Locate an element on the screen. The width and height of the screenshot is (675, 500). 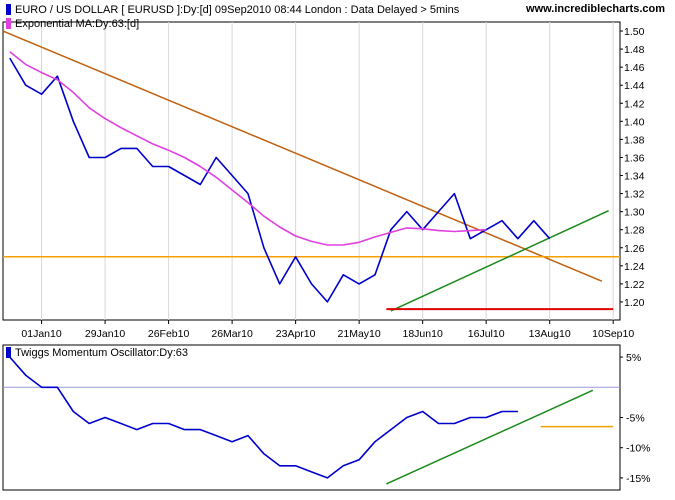
y-tick-label: 1.38 is located at coordinates (634, 140).